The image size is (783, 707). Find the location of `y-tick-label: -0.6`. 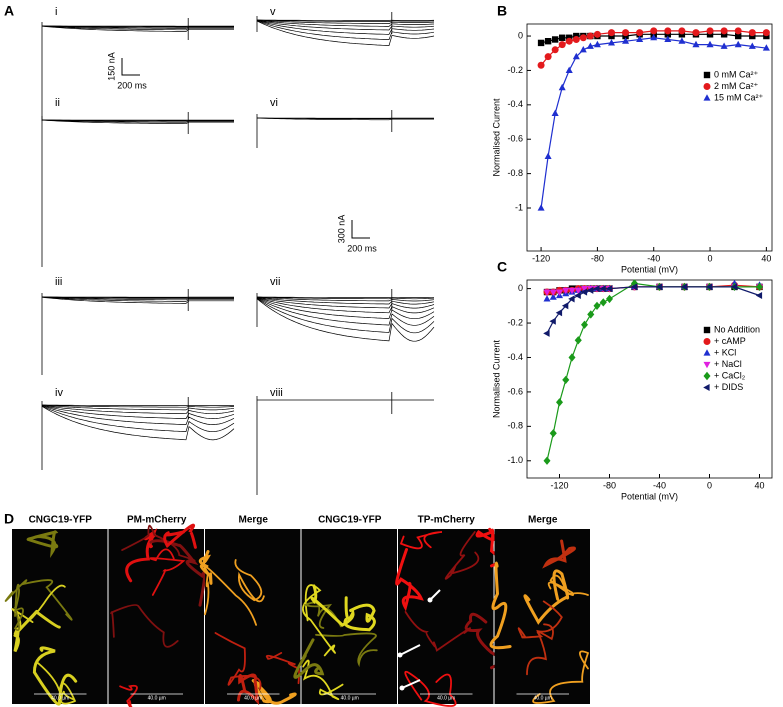

y-tick-label: -0.6 is located at coordinates (515, 139).